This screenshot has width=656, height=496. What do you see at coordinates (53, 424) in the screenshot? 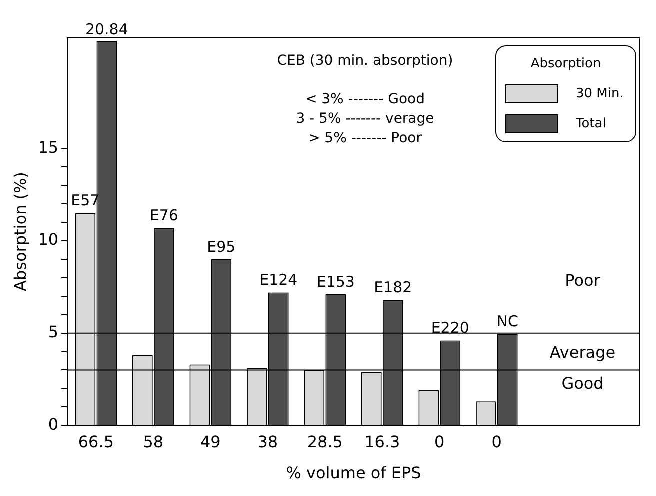
I see `y-tick-label: 0` at bounding box center [53, 424].